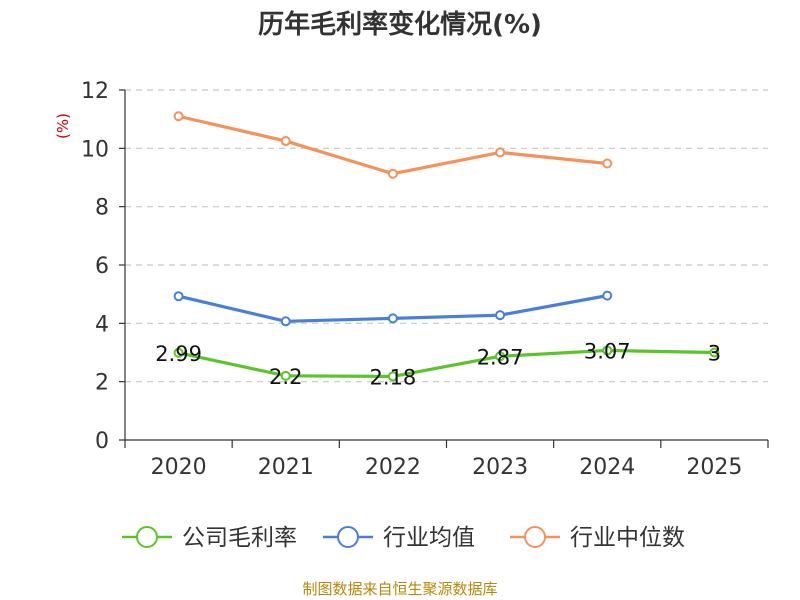 This screenshot has width=800, height=600. I want to click on data-labels: 2.99 2.2 2.18 2.87 3.07 3, so click(438, 364).